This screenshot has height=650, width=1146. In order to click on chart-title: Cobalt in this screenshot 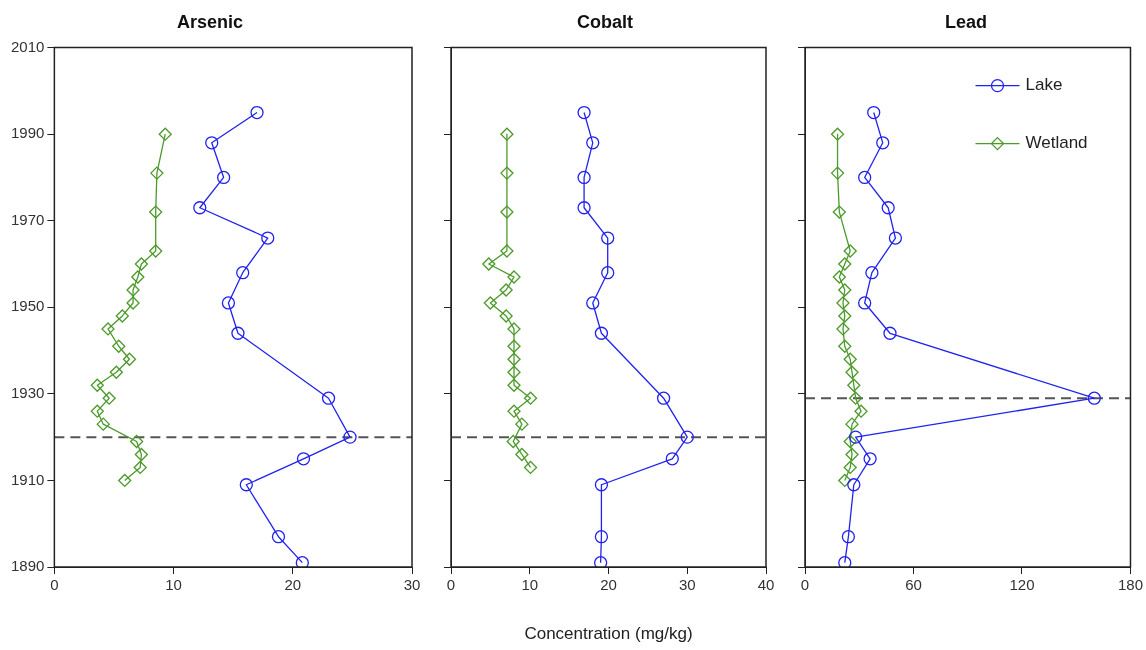, I will do `click(605, 21)`.